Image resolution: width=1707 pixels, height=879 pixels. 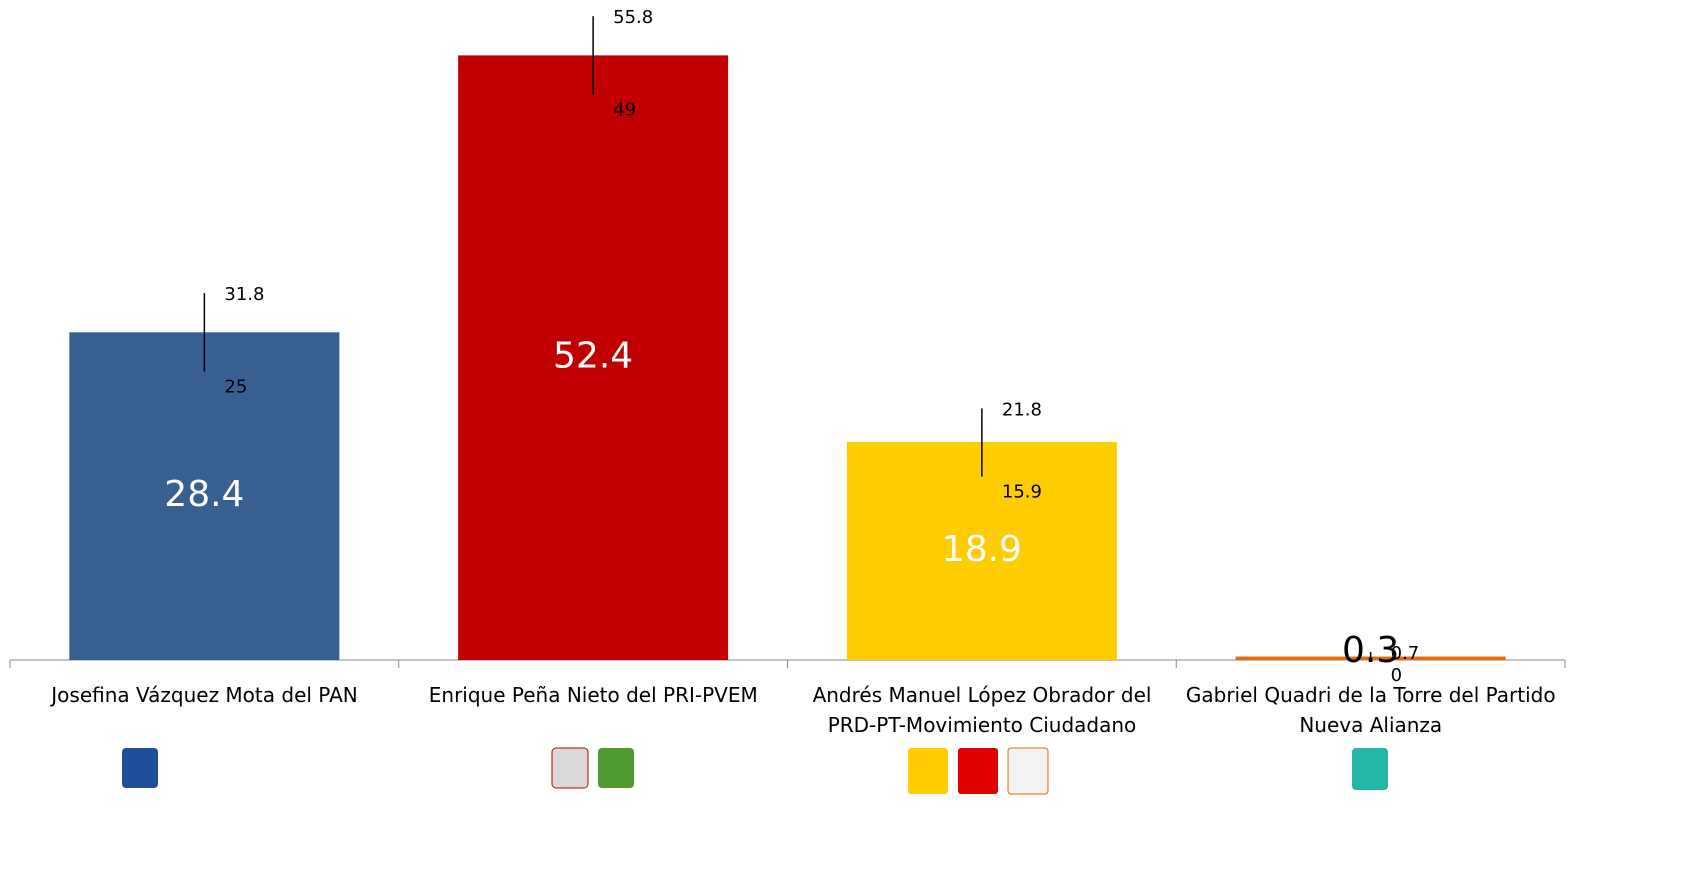 I want to click on value-label: 18.9, so click(x=982, y=549).